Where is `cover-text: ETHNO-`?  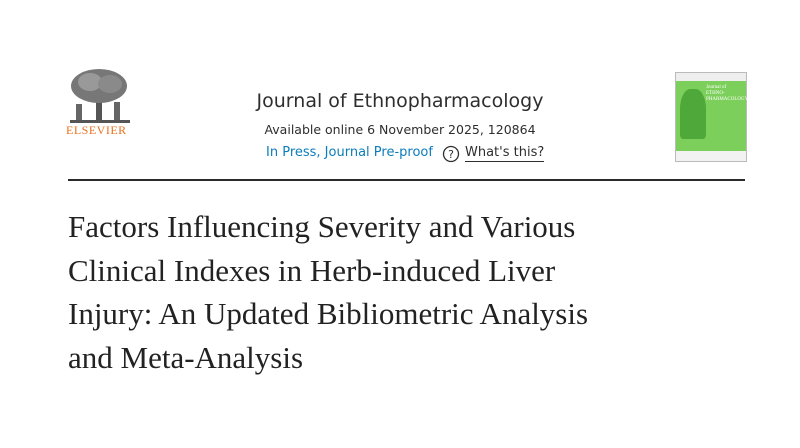 cover-text: ETHNO- is located at coordinates (715, 93).